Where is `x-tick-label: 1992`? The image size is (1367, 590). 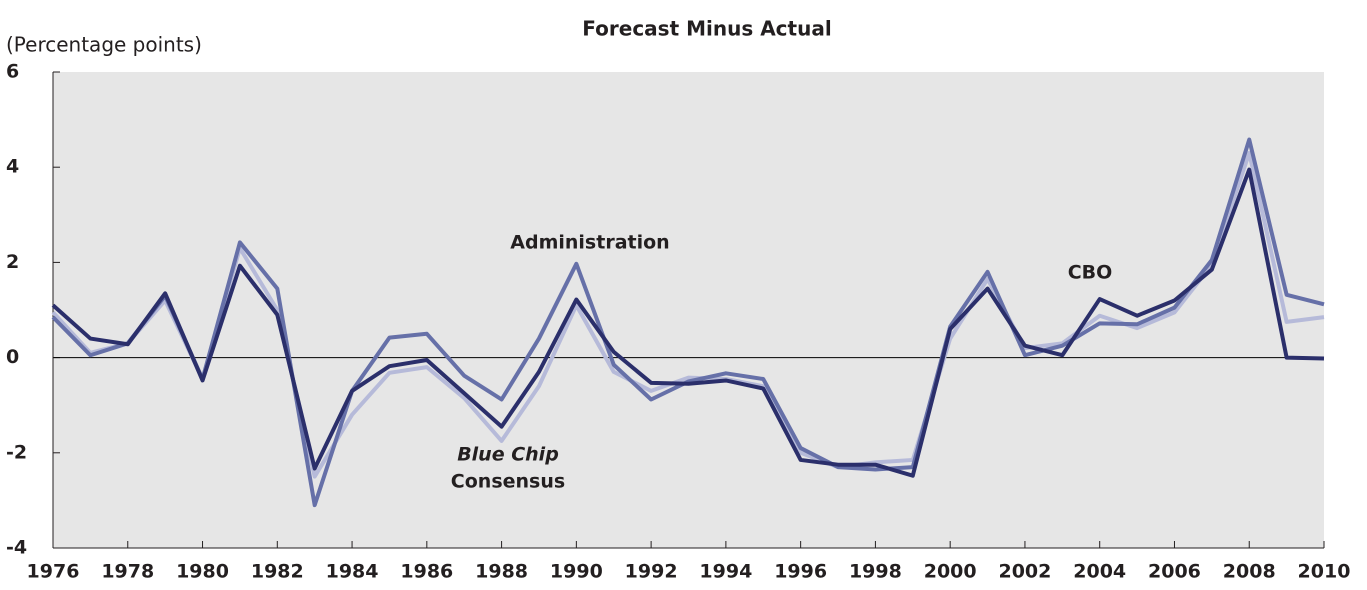
x-tick-label: 1992 is located at coordinates (651, 572).